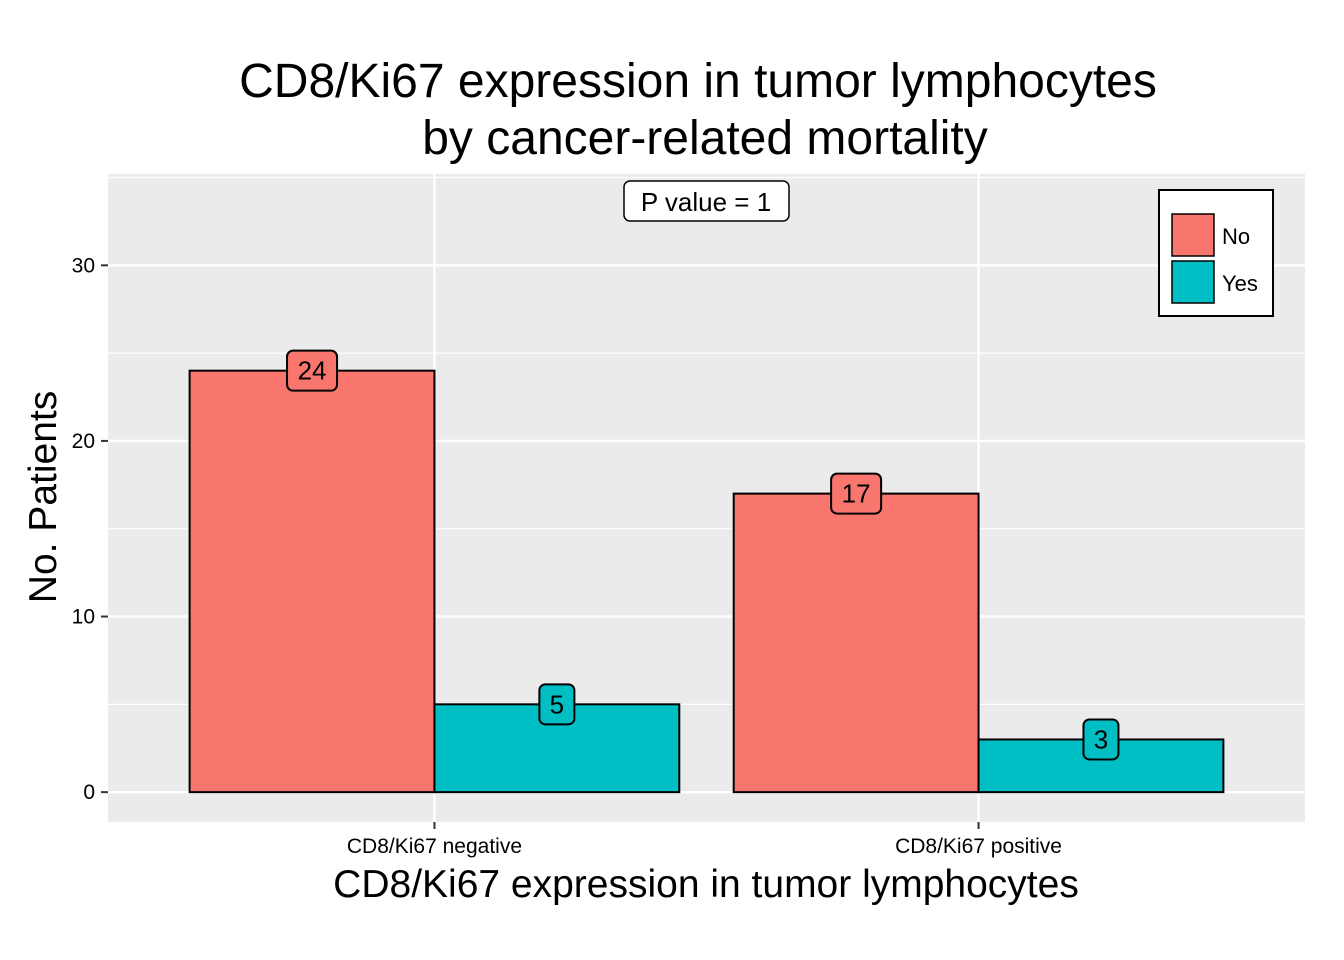 Image resolution: width=1344 pixels, height=960 pixels. What do you see at coordinates (705, 138) in the screenshot?
I see `chart-title-line-2: by cancer-related mortality` at bounding box center [705, 138].